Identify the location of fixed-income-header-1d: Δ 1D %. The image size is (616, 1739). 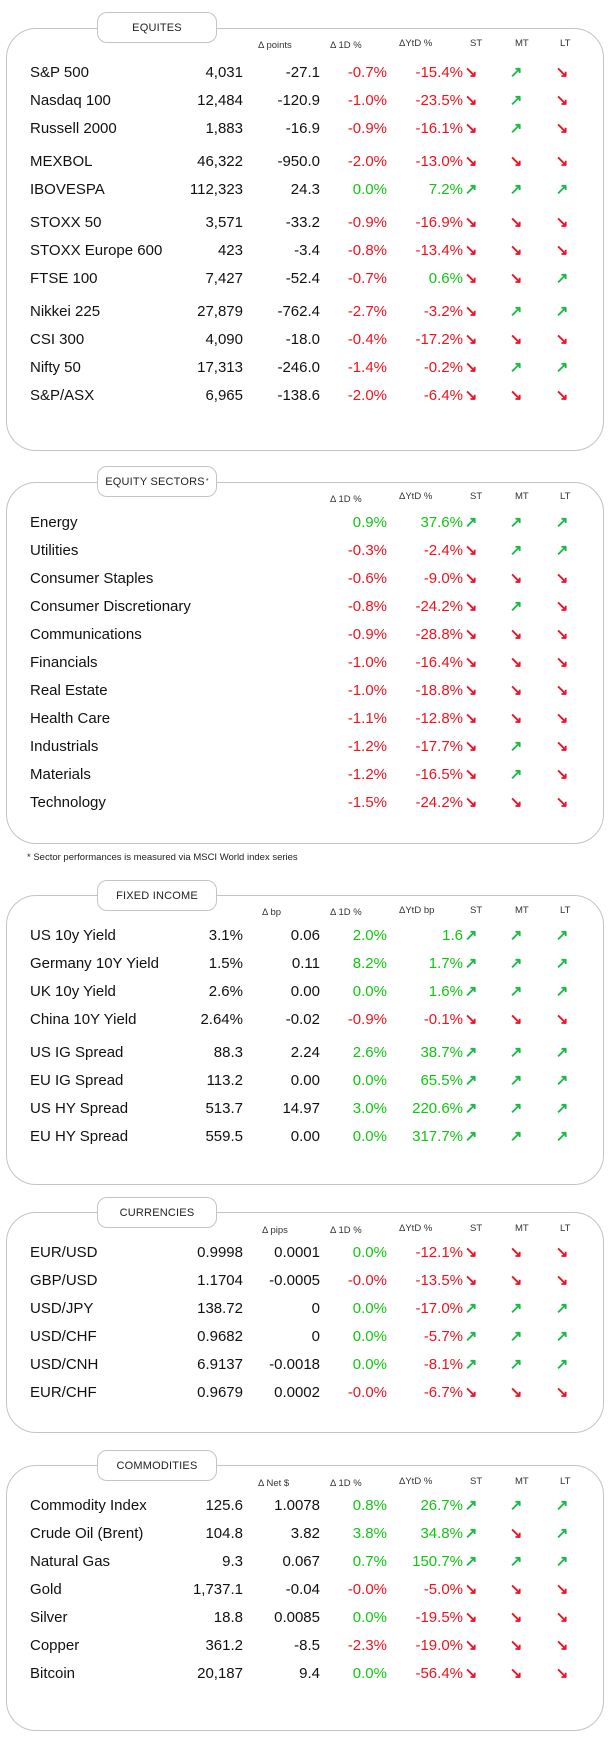
(346, 912).